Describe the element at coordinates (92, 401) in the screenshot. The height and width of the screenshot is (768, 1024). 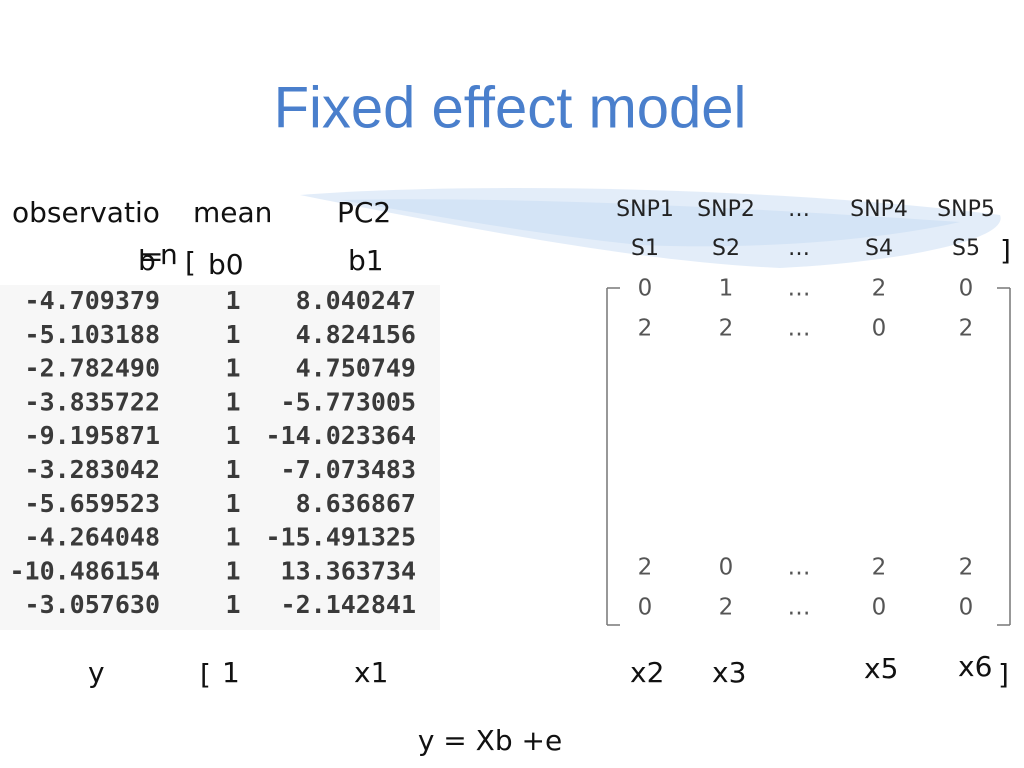
I see `table-cell: -3.835722` at that location.